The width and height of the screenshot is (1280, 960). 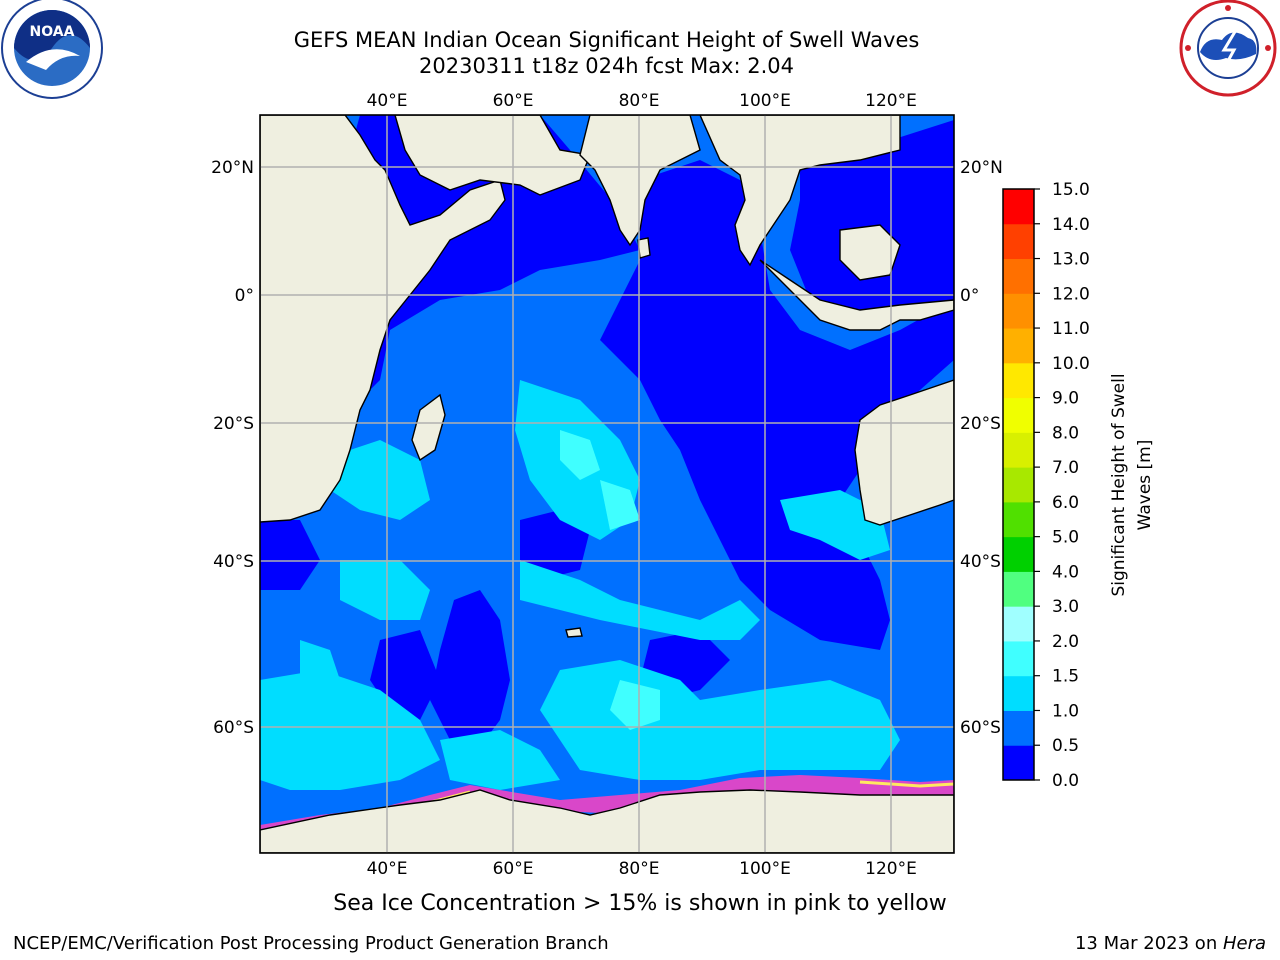 I want to click on colorbar, so click(x=1018, y=485).